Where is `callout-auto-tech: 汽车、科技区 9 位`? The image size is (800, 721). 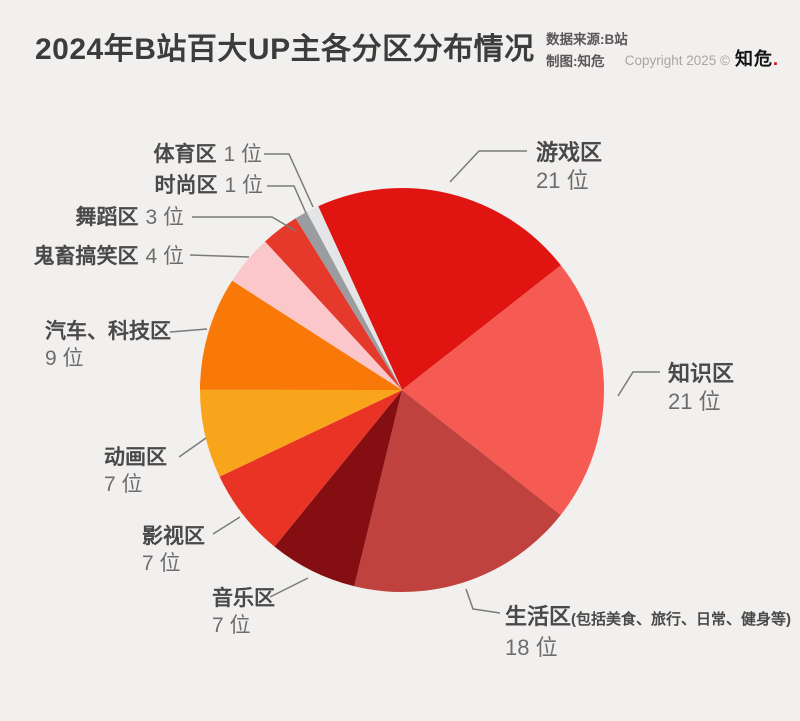 callout-auto-tech: 汽车、科技区 9 位 is located at coordinates (108, 345).